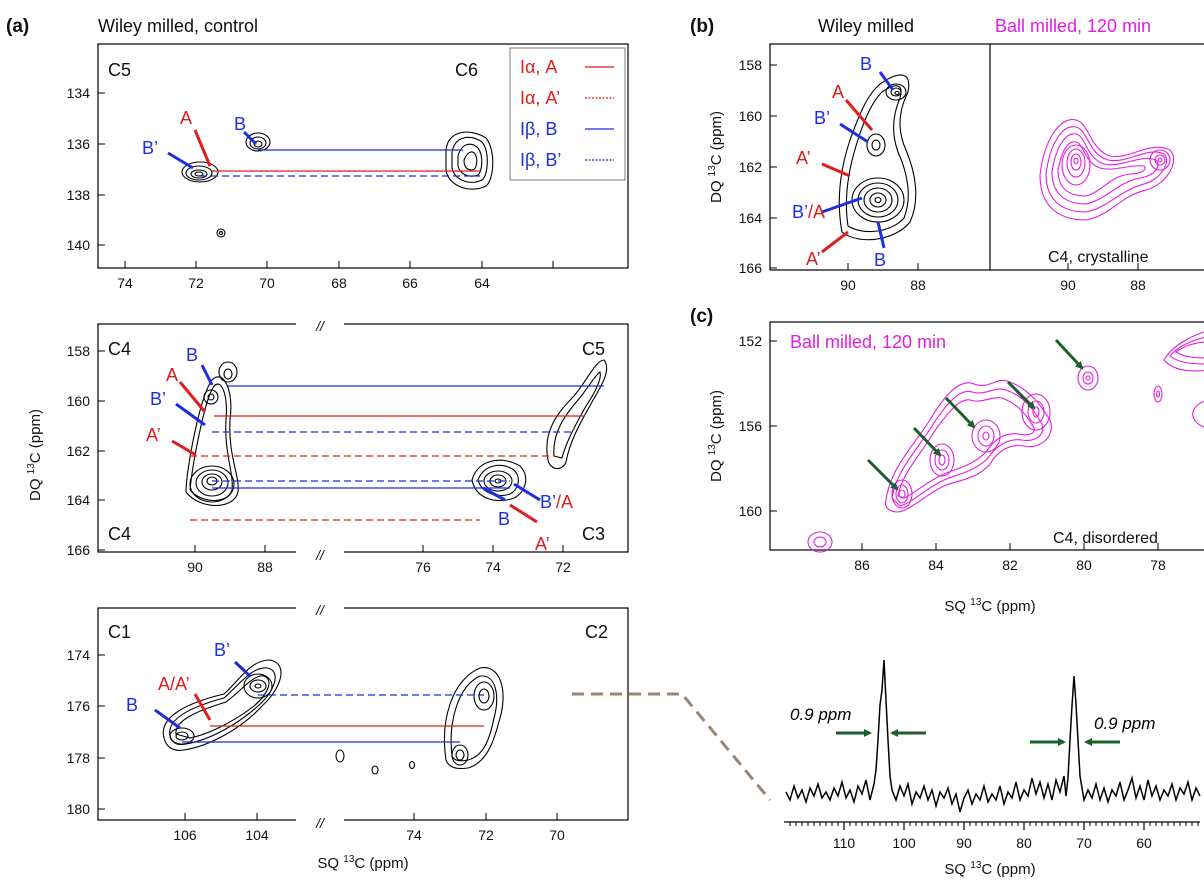 The width and height of the screenshot is (1204, 886). Describe the element at coordinates (936, 565) in the screenshot. I see `xtick-label: 84` at that location.